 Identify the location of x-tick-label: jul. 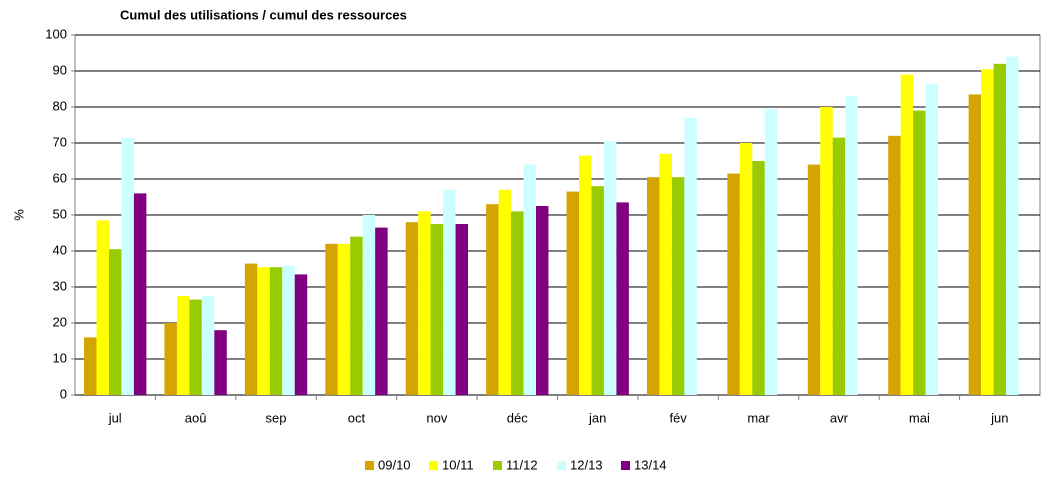
(115, 417).